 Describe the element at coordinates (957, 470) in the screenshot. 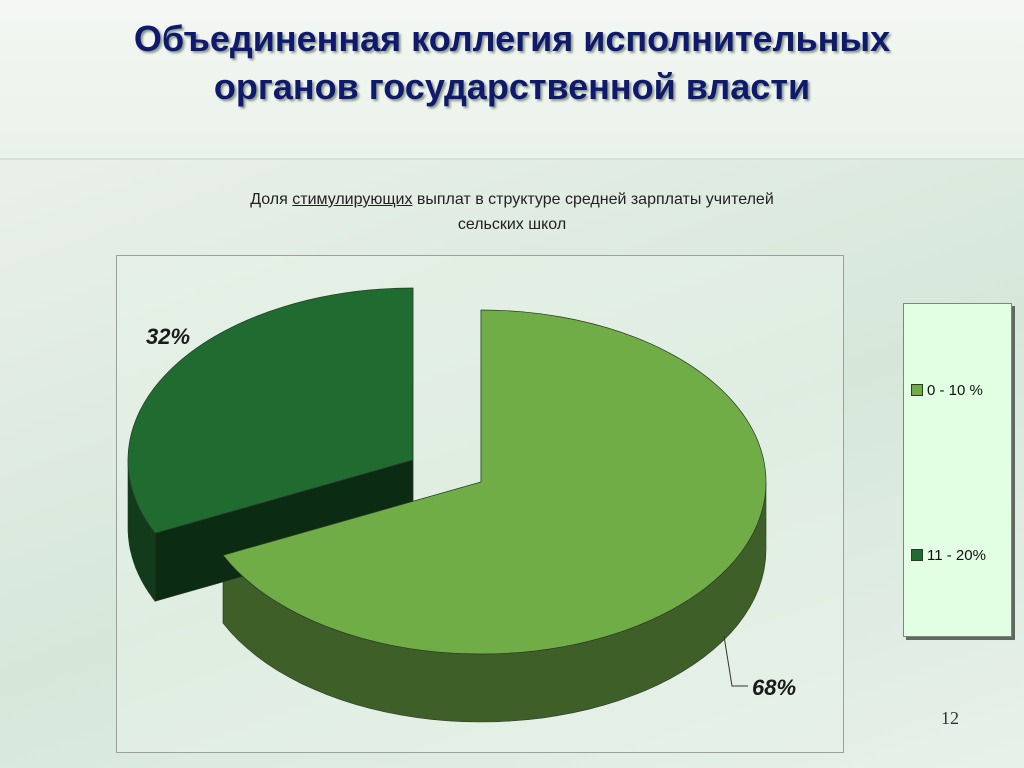

I see `legend: 0 - 10 % 11 - 20%` at that location.